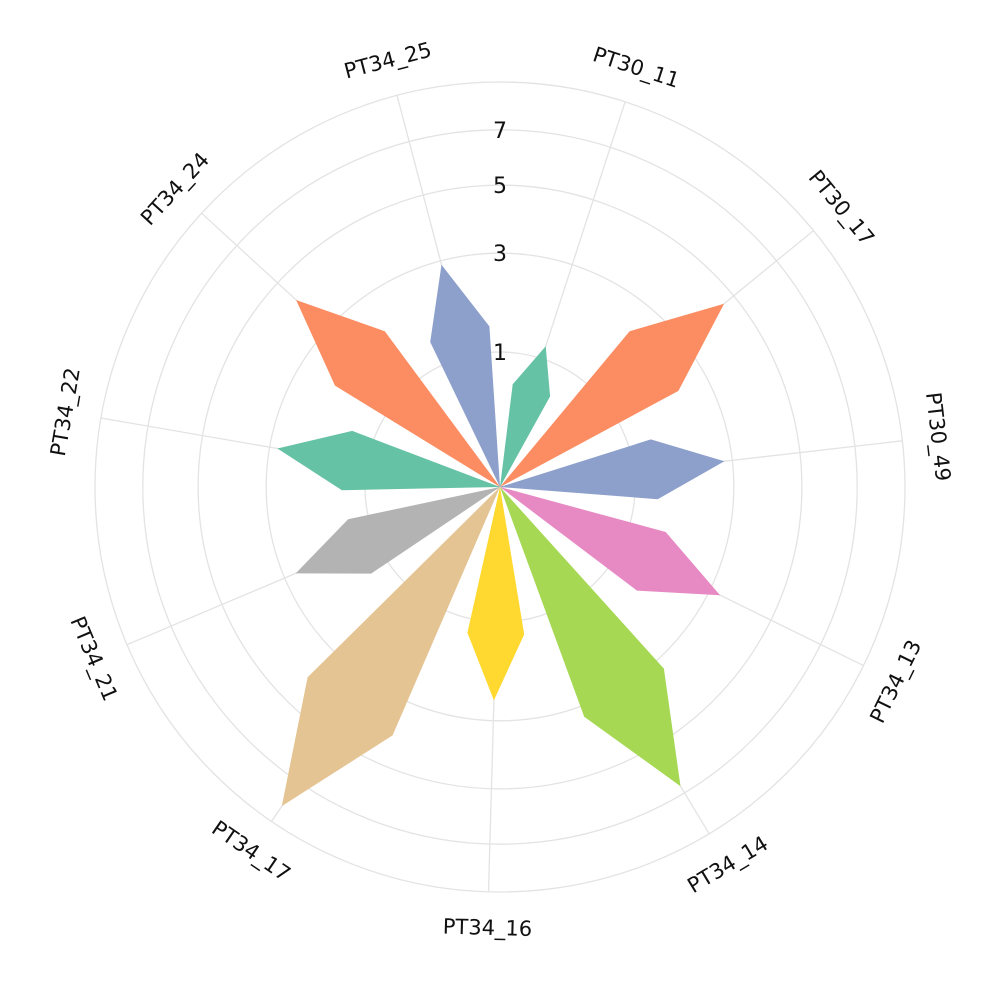 The image size is (1000, 1000). Describe the element at coordinates (636, 67) in the screenshot. I see `category-label: PT30_11` at that location.